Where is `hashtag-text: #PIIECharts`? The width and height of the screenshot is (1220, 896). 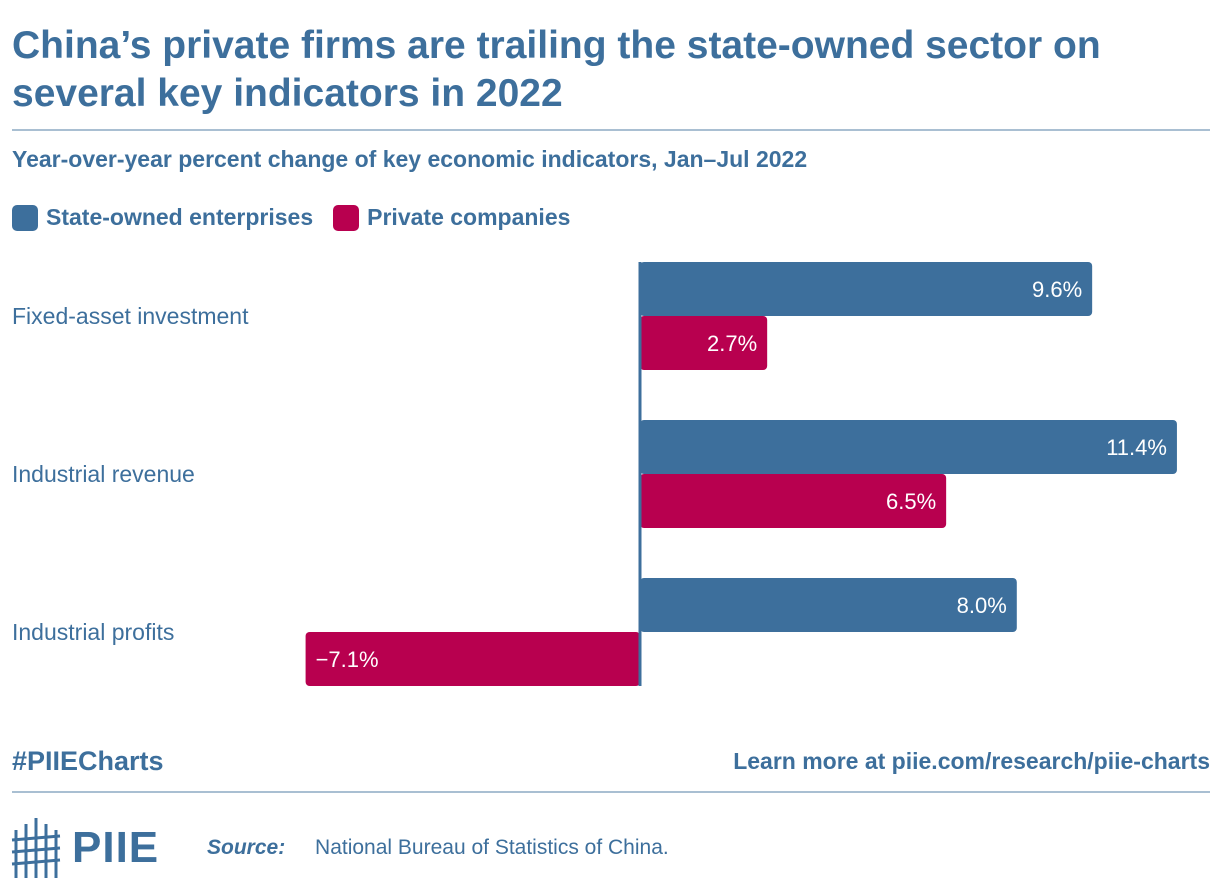
hashtag-text: #PIIECharts is located at coordinates (88, 761).